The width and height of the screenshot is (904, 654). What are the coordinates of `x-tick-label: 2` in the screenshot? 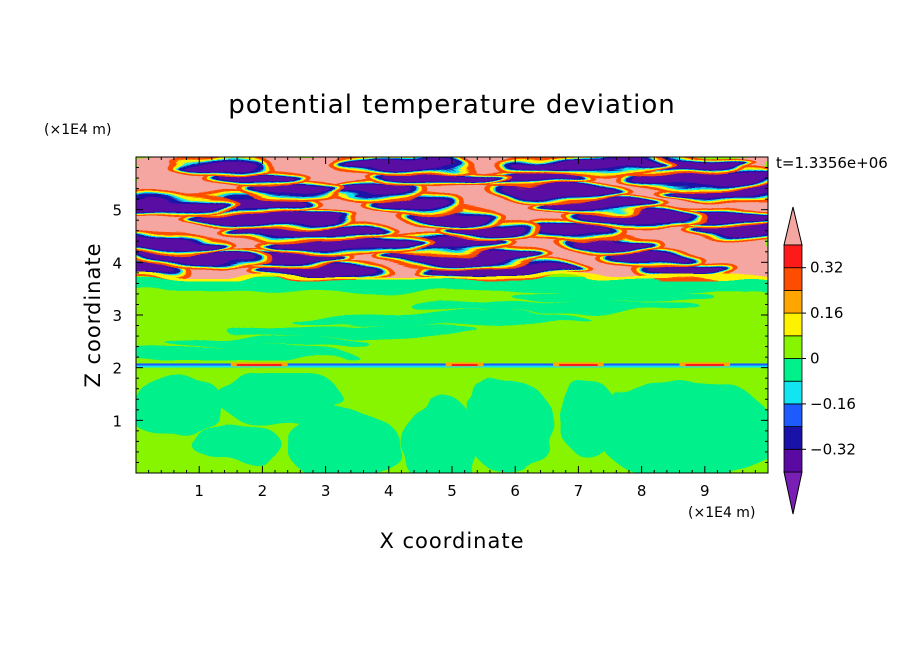 It's located at (263, 491).